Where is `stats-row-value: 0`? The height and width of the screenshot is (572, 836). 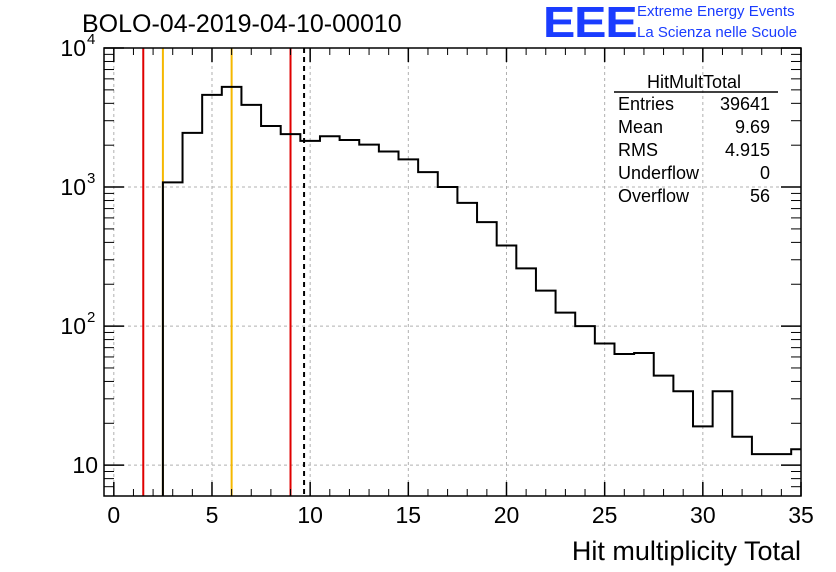 stats-row-value: 0 is located at coordinates (765, 173).